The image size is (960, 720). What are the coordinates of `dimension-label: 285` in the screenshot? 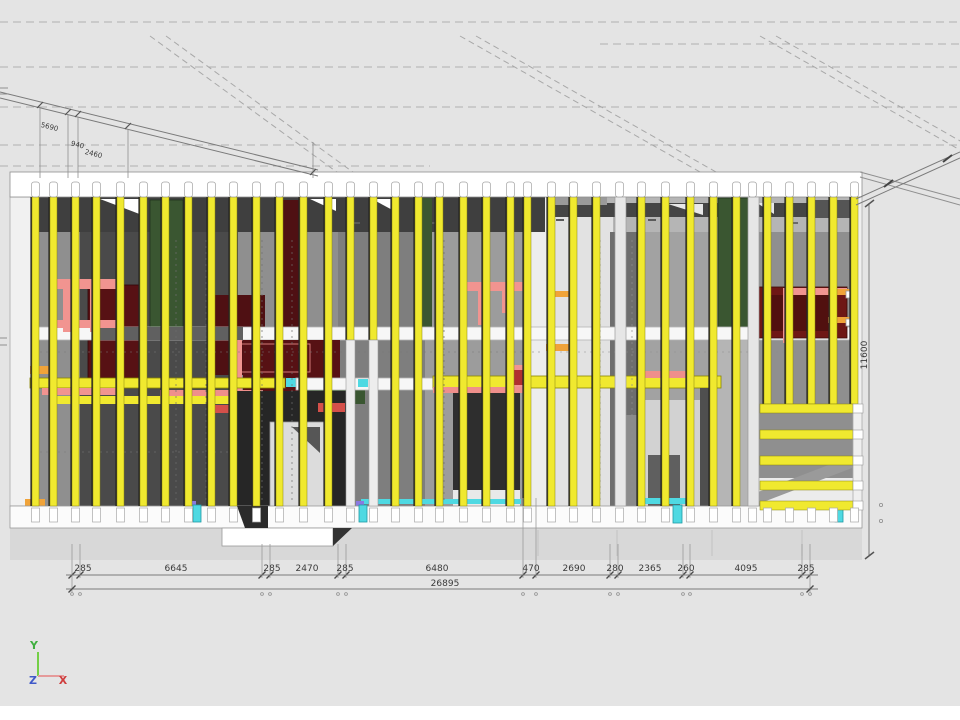 It's located at (344, 569).